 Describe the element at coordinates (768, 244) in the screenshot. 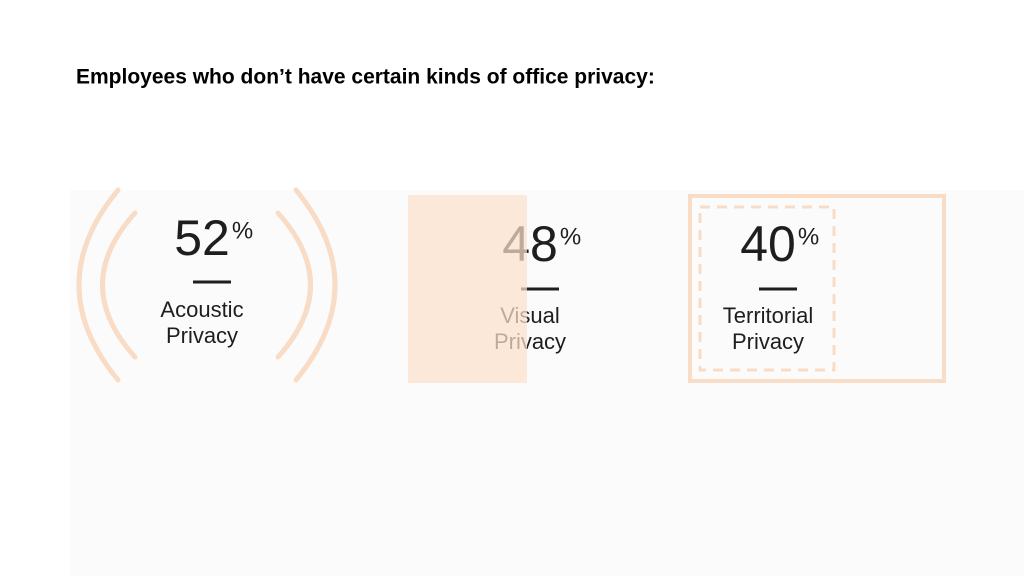

I see `stat-value: 40` at that location.